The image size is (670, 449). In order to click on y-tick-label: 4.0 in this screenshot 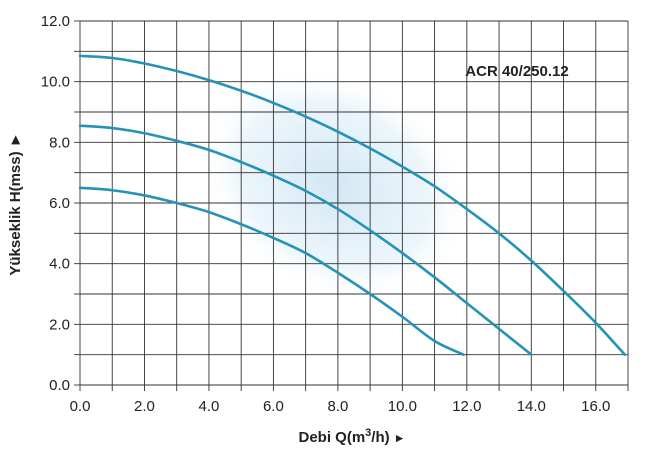, I will do `click(59, 264)`.